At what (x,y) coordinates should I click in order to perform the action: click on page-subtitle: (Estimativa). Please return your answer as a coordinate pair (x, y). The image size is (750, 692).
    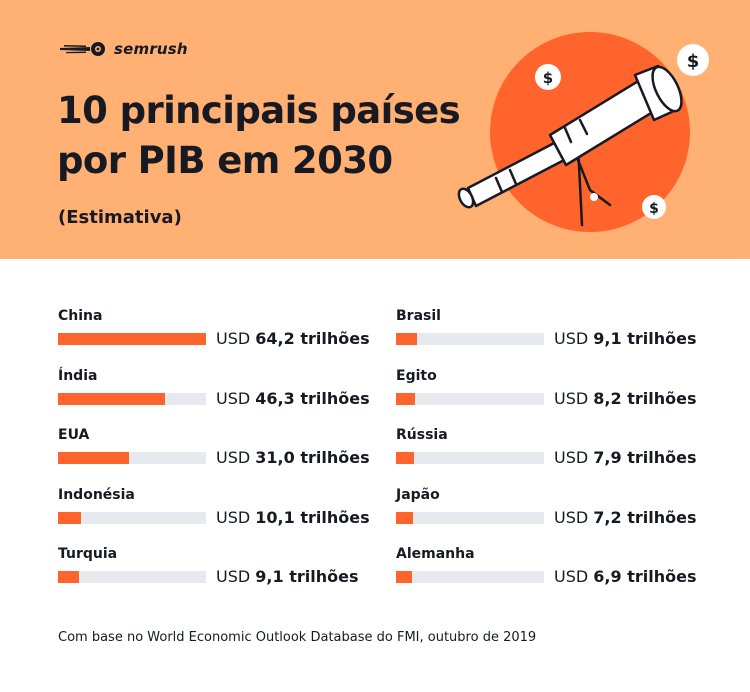
    Looking at the image, I should click on (120, 217).